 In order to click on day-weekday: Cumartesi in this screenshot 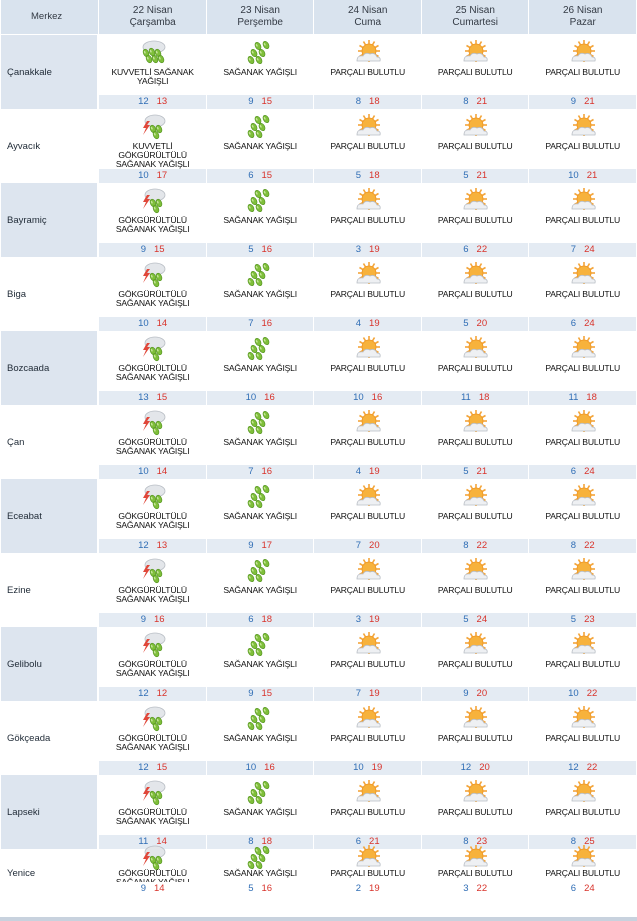, I will do `click(475, 22)`.